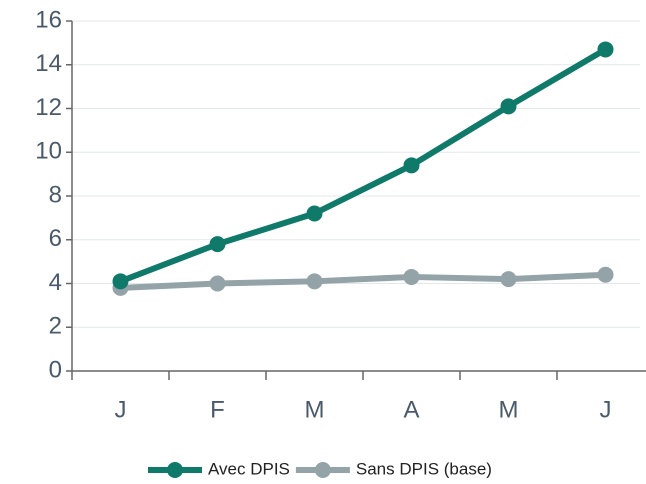 The height and width of the screenshot is (484, 646). Describe the element at coordinates (48, 19) in the screenshot. I see `y-tick-label: 16` at that location.